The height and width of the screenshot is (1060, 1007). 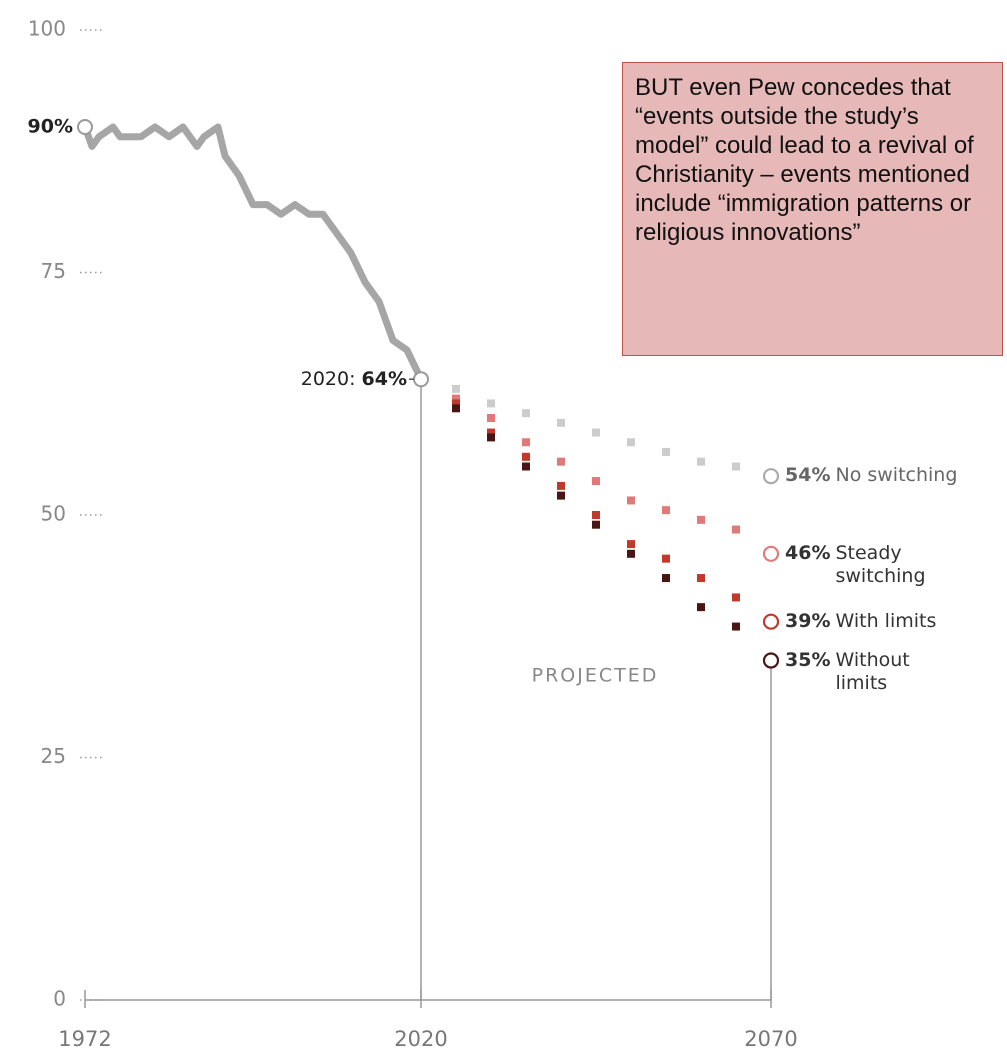 What do you see at coordinates (84, 1039) in the screenshot?
I see `x-tick-label: 1972` at bounding box center [84, 1039].